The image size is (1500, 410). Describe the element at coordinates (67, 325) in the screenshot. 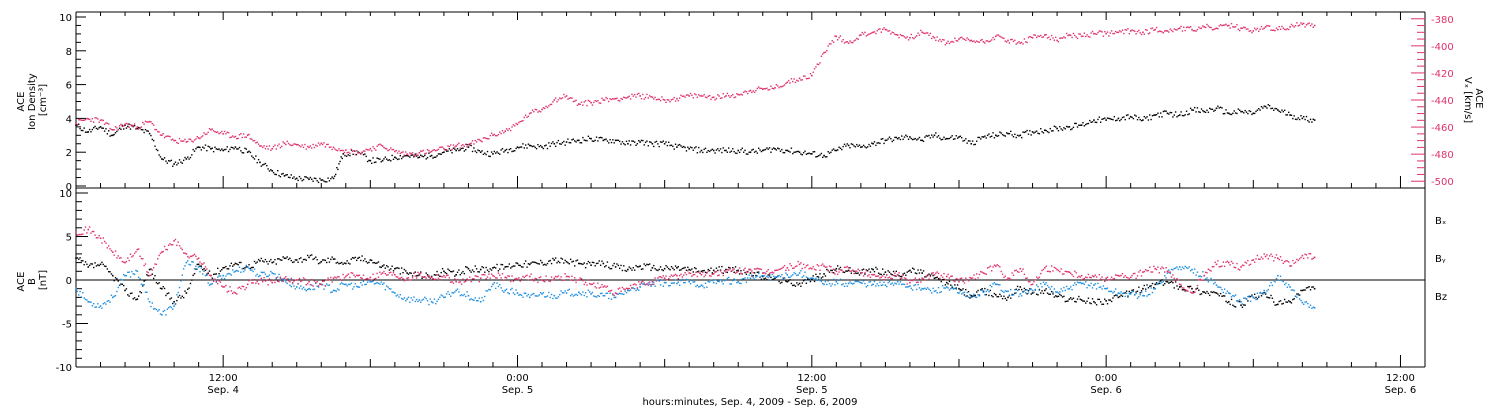

I see `b-tick-label: -5` at that location.